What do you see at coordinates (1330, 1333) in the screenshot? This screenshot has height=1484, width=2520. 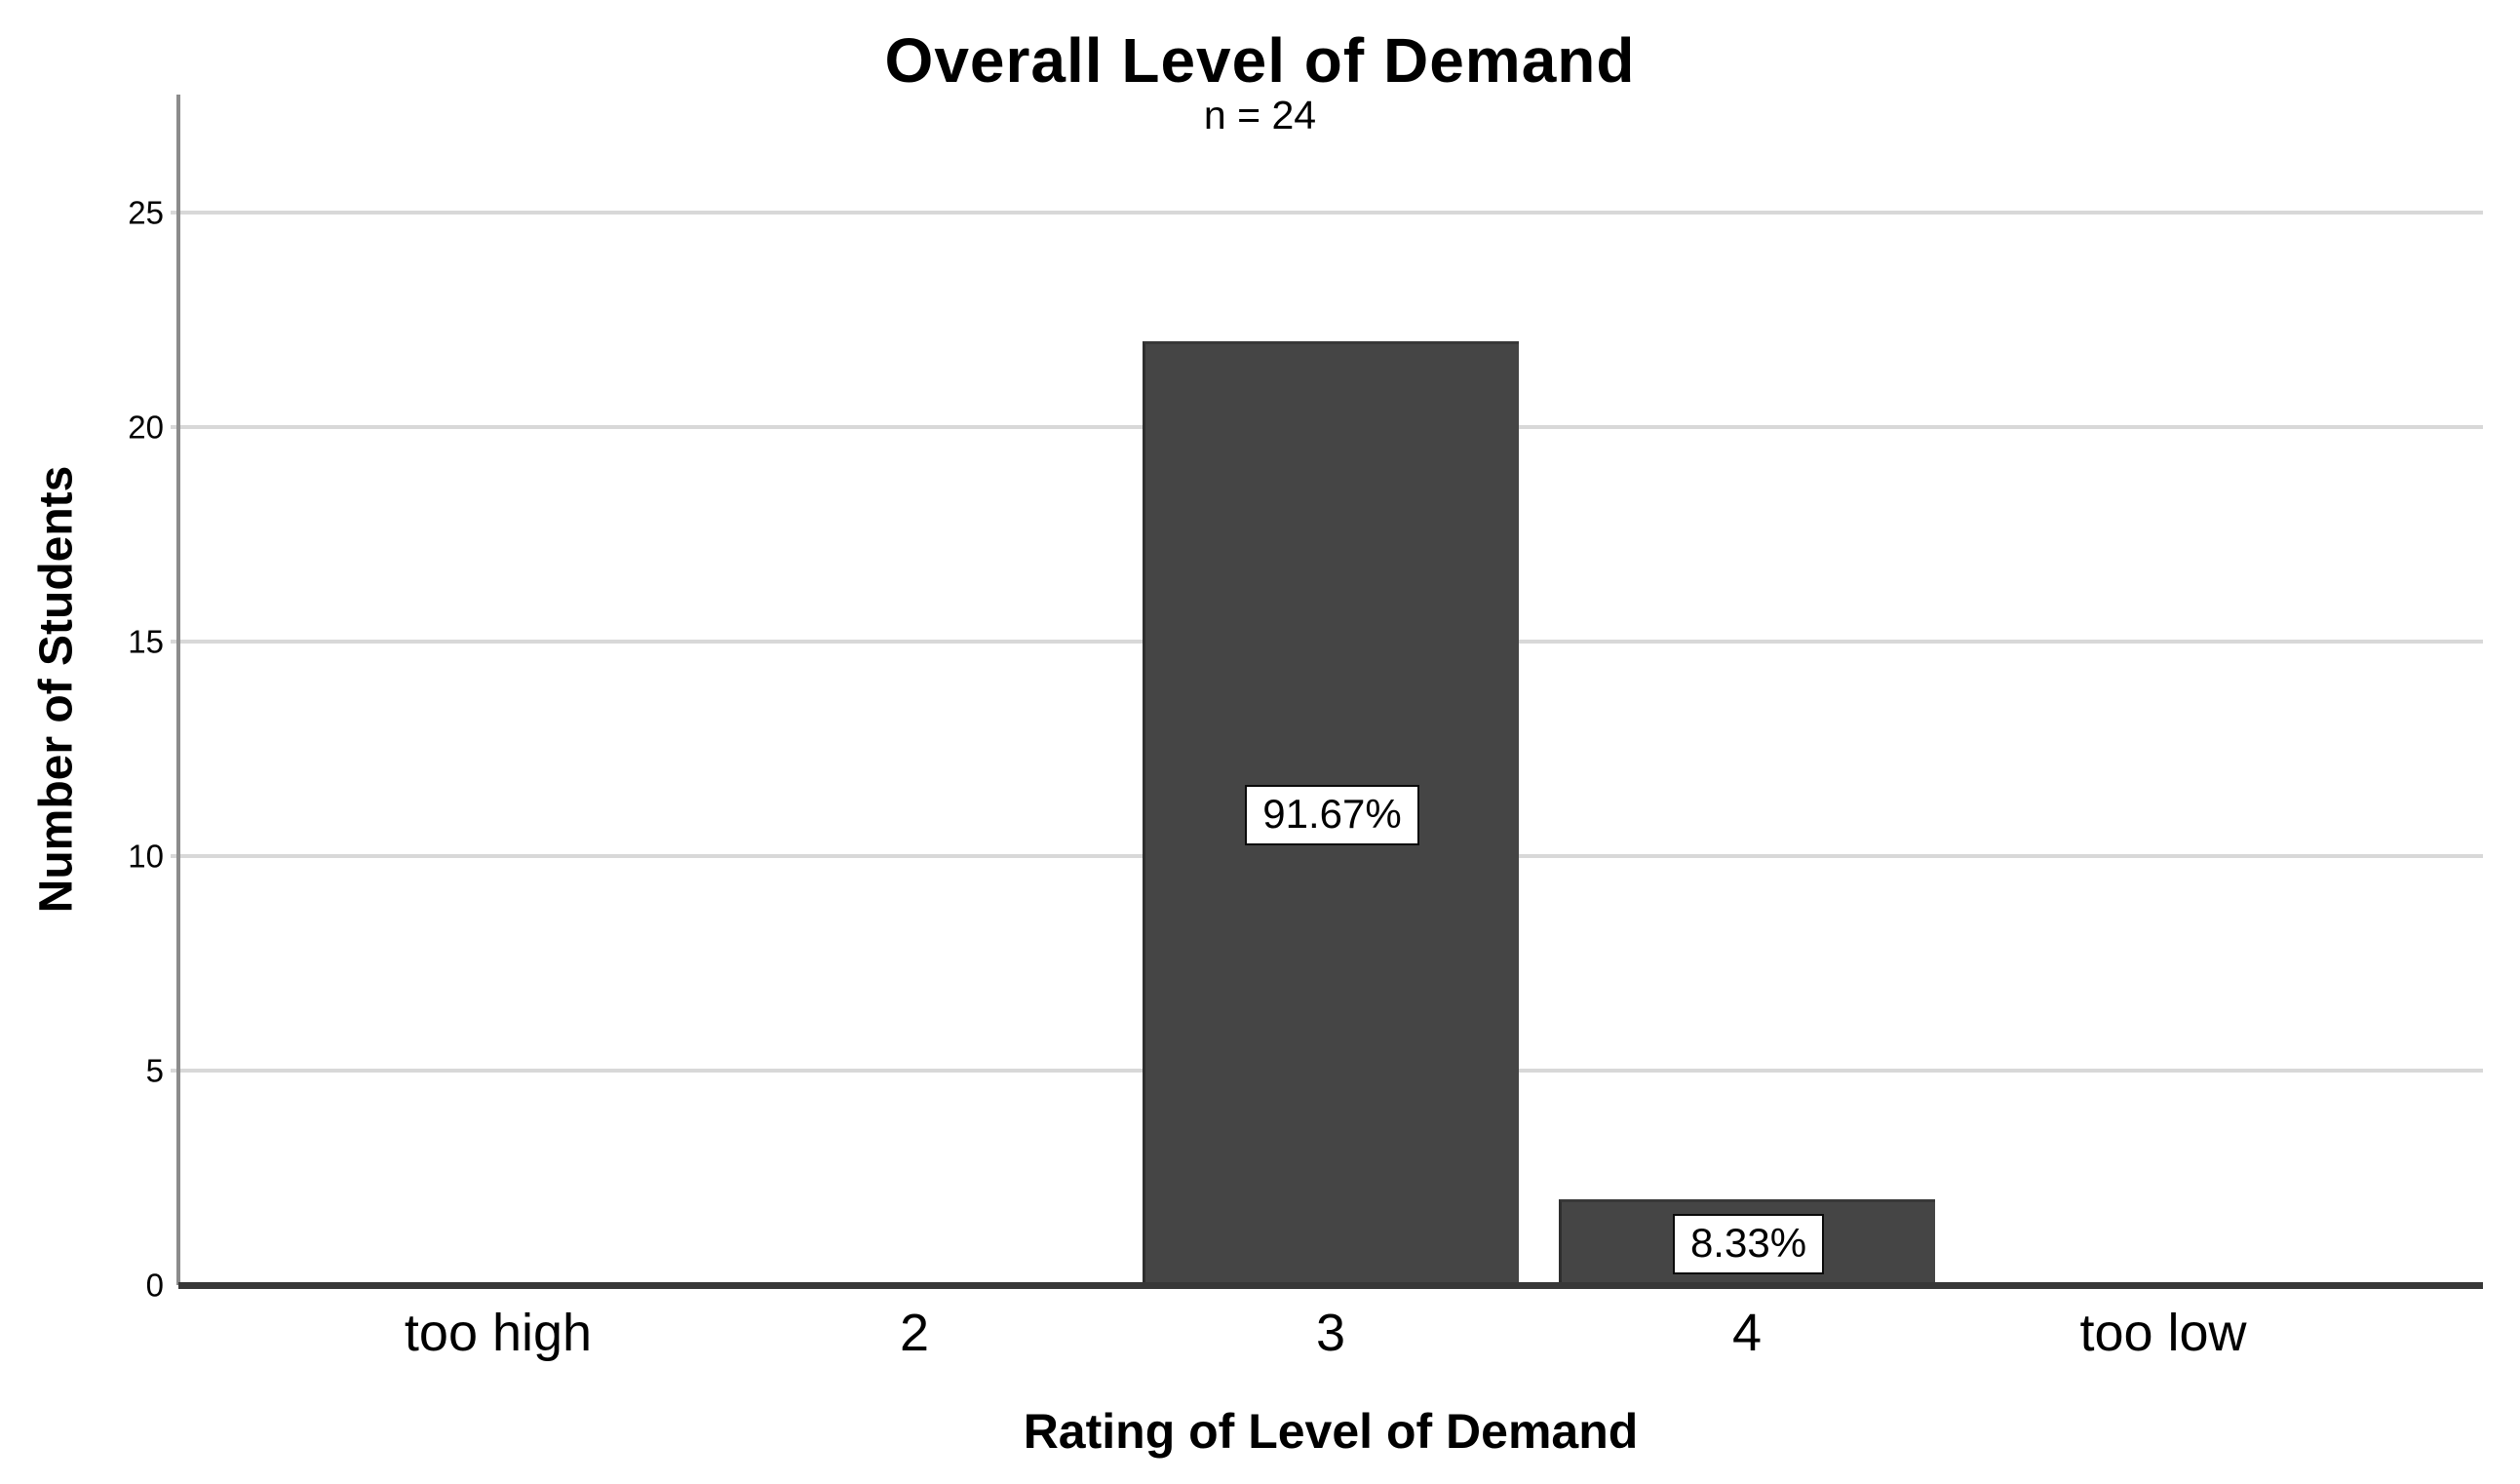 I see `x-tick-3: 3` at bounding box center [1330, 1333].